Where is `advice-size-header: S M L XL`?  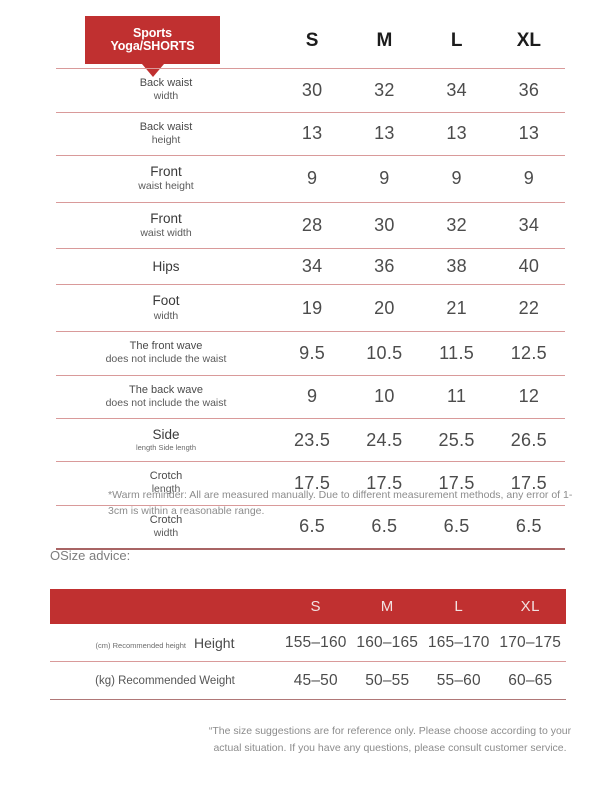
advice-size-header: S M L XL is located at coordinates (308, 606).